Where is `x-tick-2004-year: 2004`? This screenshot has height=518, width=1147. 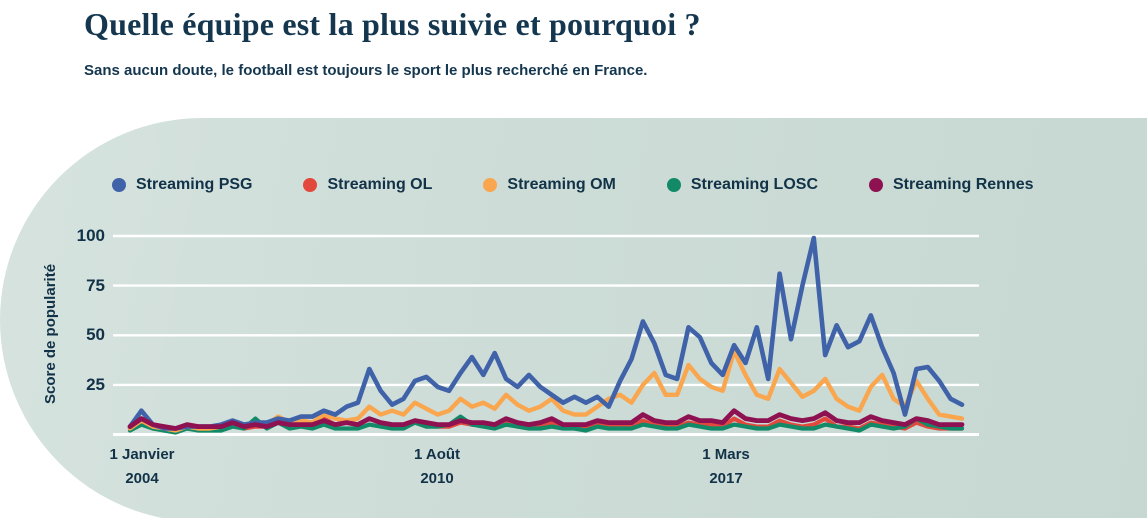
x-tick-2004-year: 2004 is located at coordinates (142, 478).